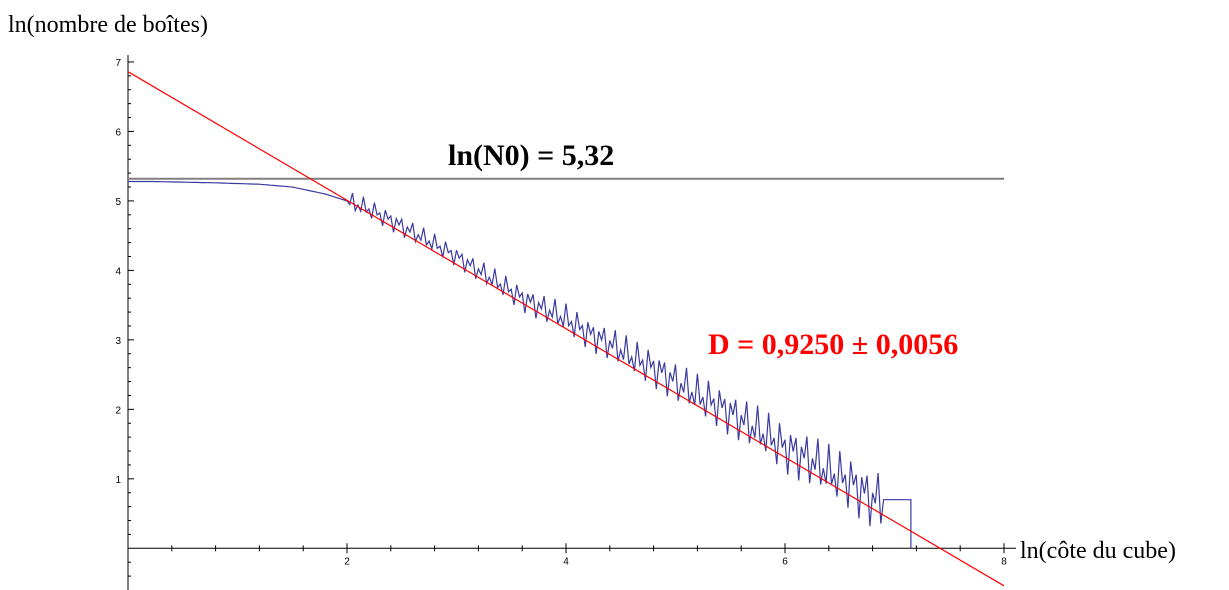 The image size is (1229, 590). What do you see at coordinates (118, 341) in the screenshot?
I see `y-tick-label: 3` at bounding box center [118, 341].